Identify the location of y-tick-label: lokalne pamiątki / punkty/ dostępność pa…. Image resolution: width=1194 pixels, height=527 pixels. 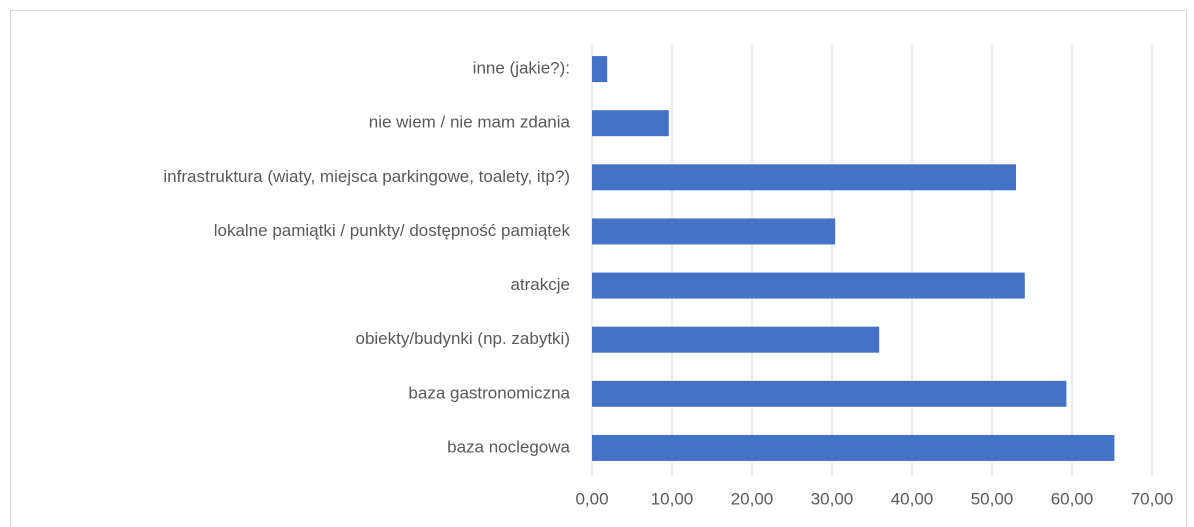
(392, 230).